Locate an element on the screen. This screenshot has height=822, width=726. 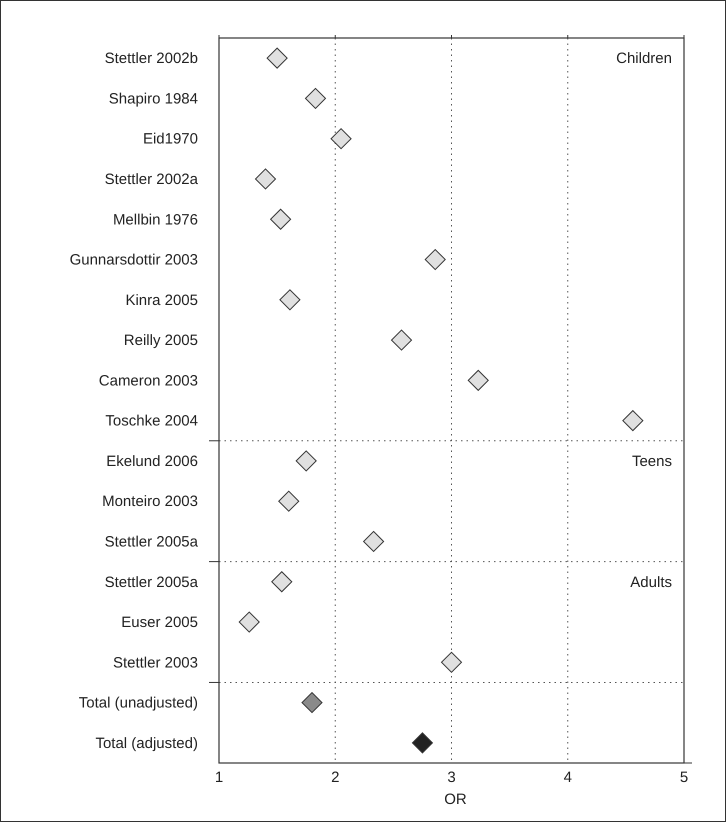
annotation: Teens is located at coordinates (652, 461).